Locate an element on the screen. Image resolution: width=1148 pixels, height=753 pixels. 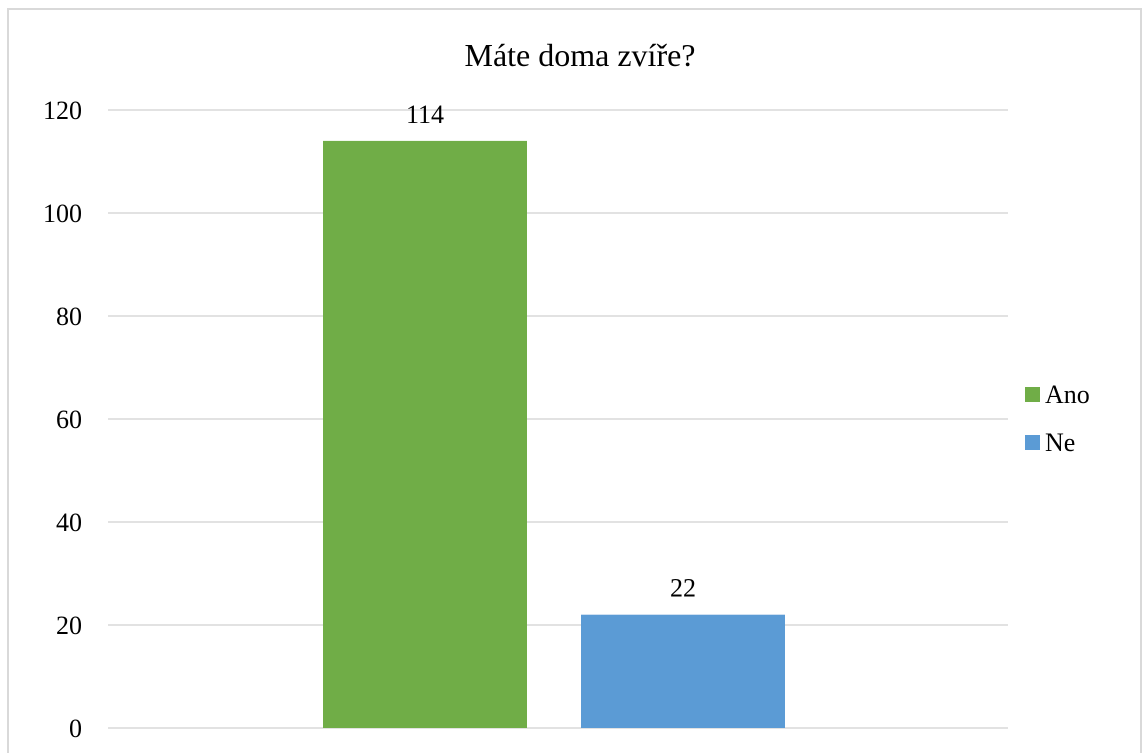
y-tick-label: 20 is located at coordinates (69, 625).